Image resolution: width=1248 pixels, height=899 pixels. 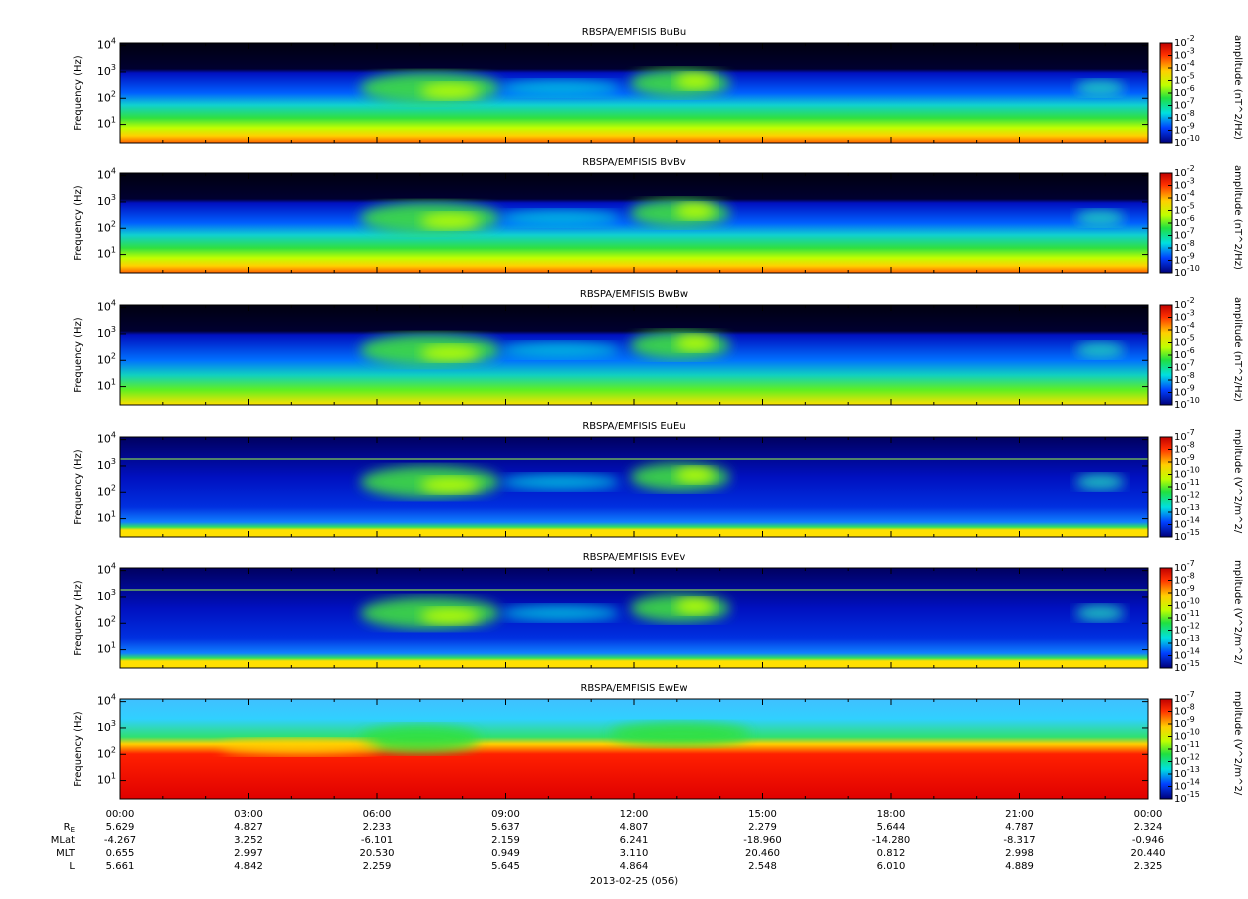 I want to click on colorbar-tick-label-exp: -6, so click(x=1191, y=350).